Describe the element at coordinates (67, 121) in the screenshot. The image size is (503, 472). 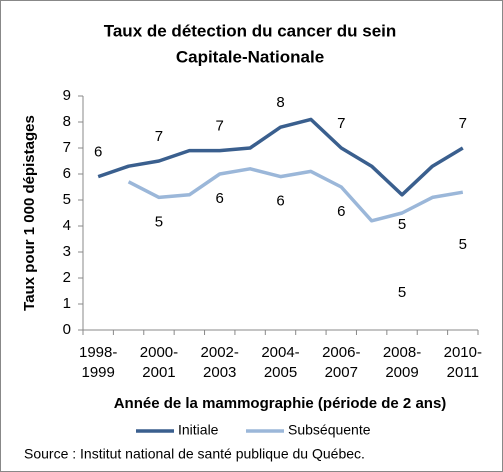
I see `y-tick-label: 8` at that location.